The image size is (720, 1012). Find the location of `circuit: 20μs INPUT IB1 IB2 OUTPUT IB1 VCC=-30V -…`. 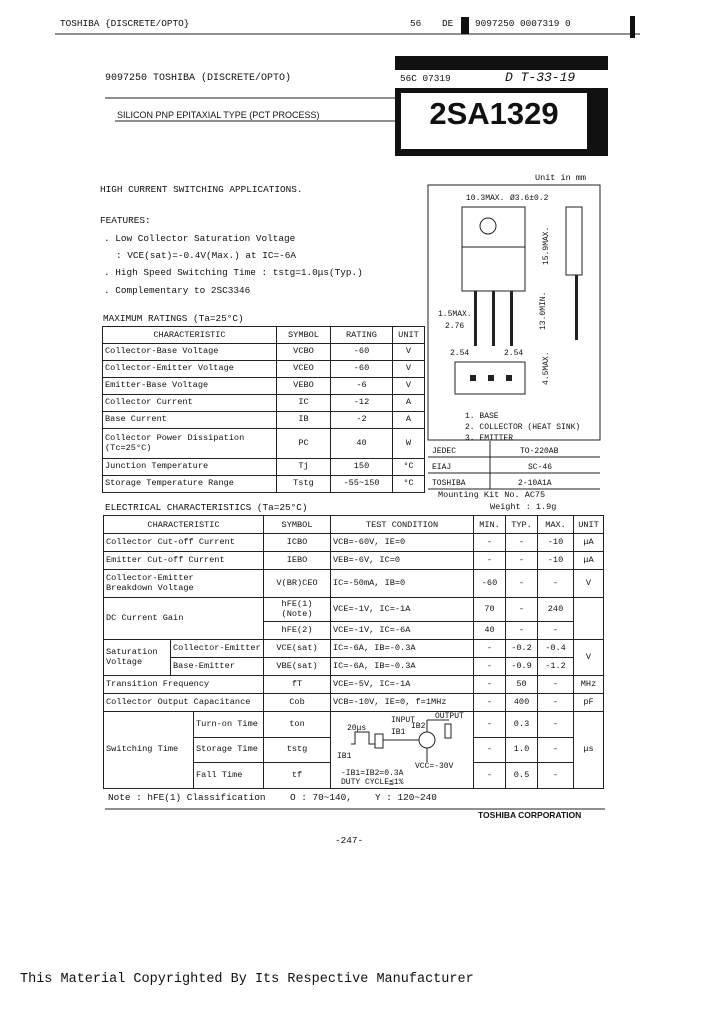

circuit: 20μs INPUT IB1 IB2 OUTPUT IB1 VCC=-30V -… is located at coordinates (402, 750).